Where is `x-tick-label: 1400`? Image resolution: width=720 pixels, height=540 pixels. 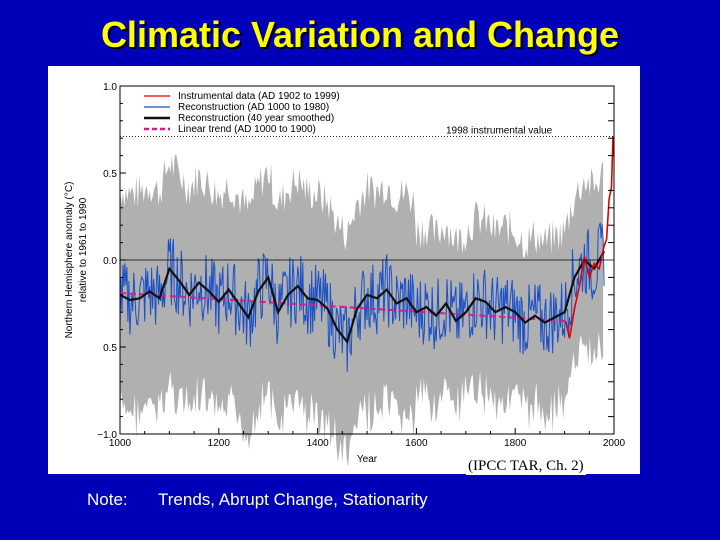 x-tick-label: 1400 is located at coordinates (317, 443).